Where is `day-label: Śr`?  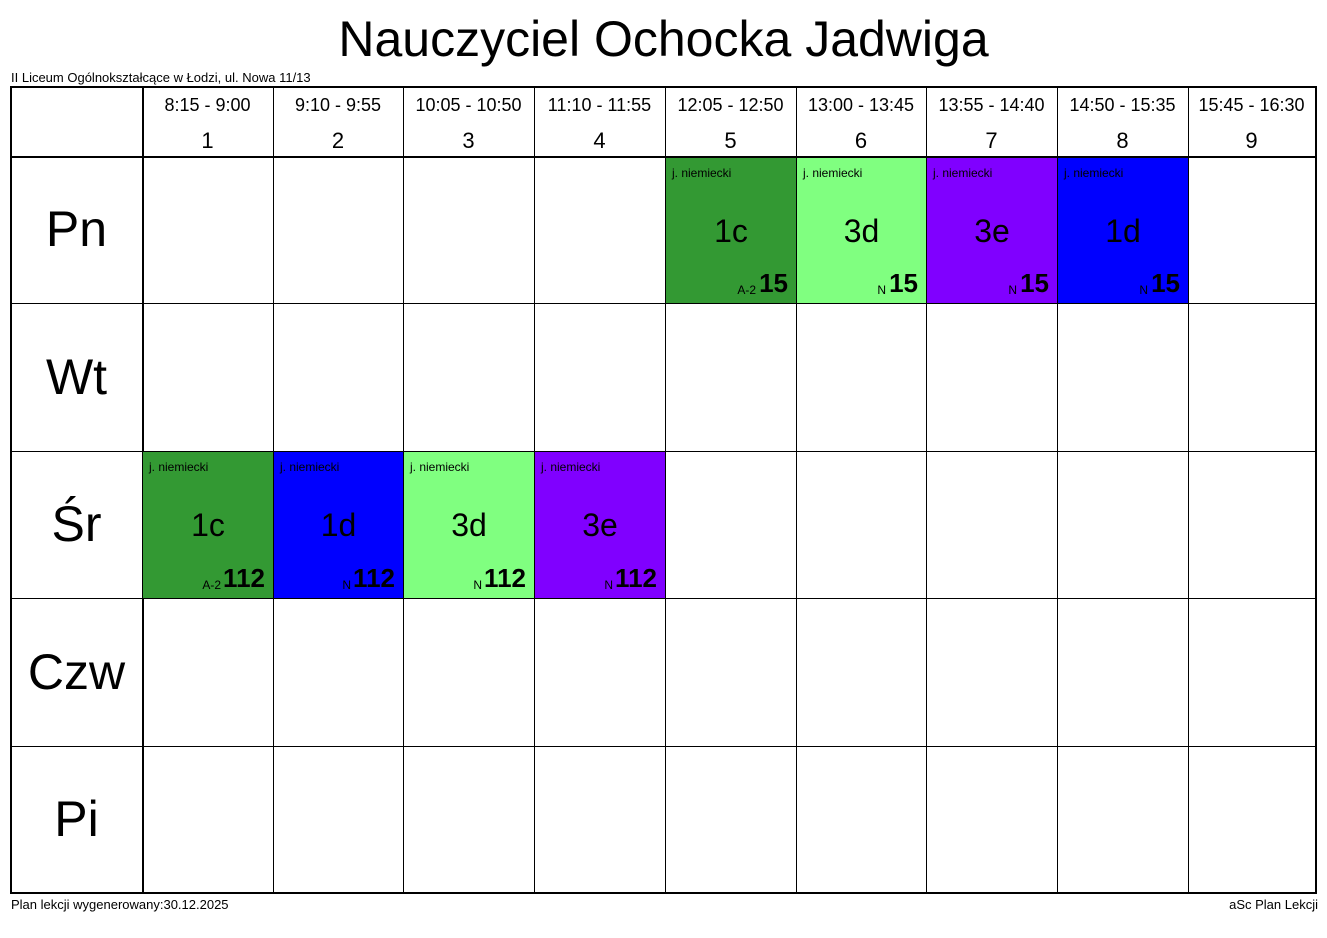 day-label: Śr is located at coordinates (76, 524).